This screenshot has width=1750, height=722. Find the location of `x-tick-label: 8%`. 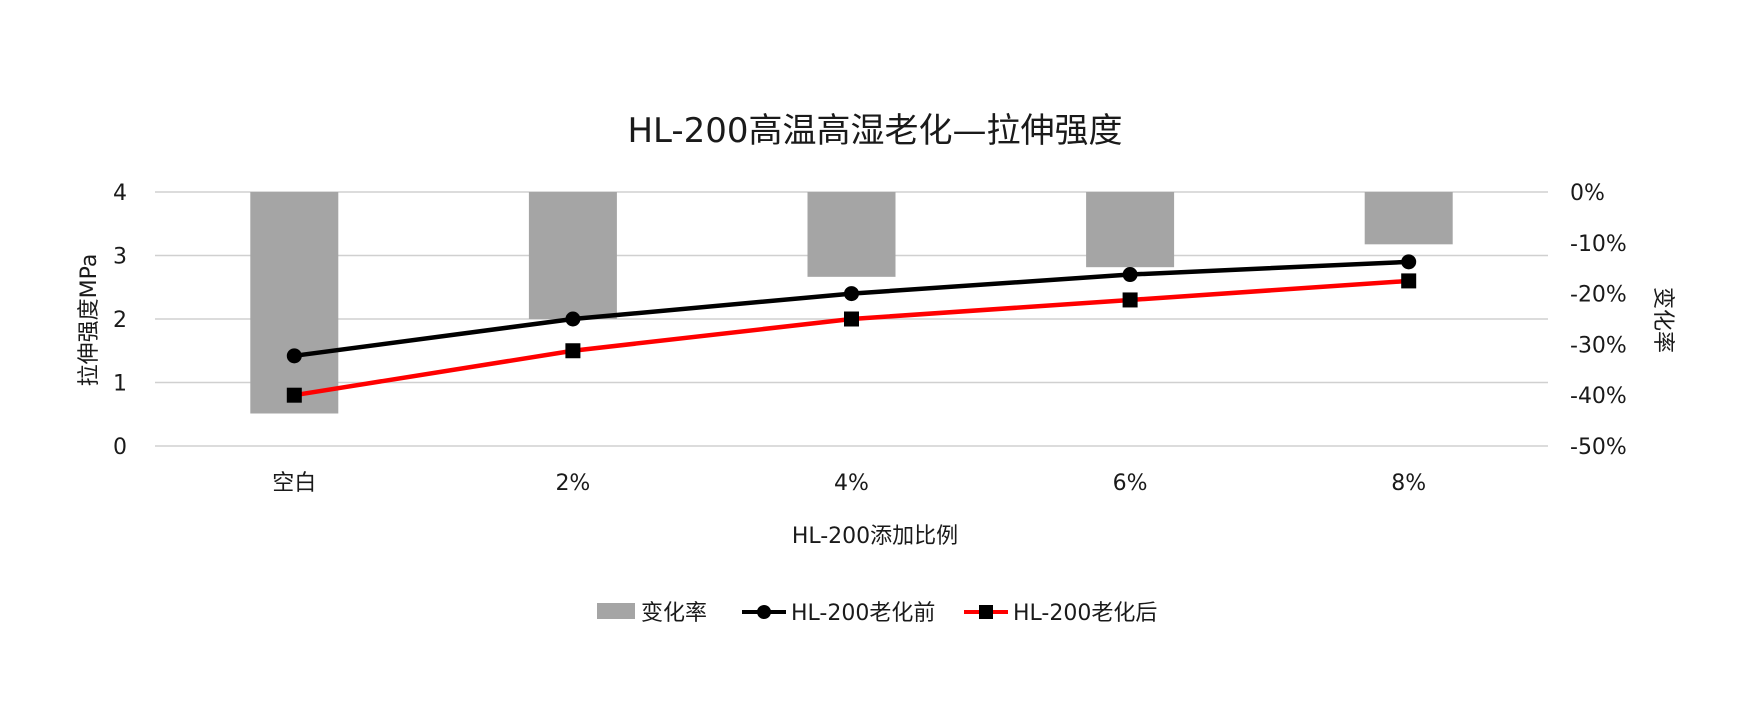

x-tick-label: 8% is located at coordinates (1408, 483).